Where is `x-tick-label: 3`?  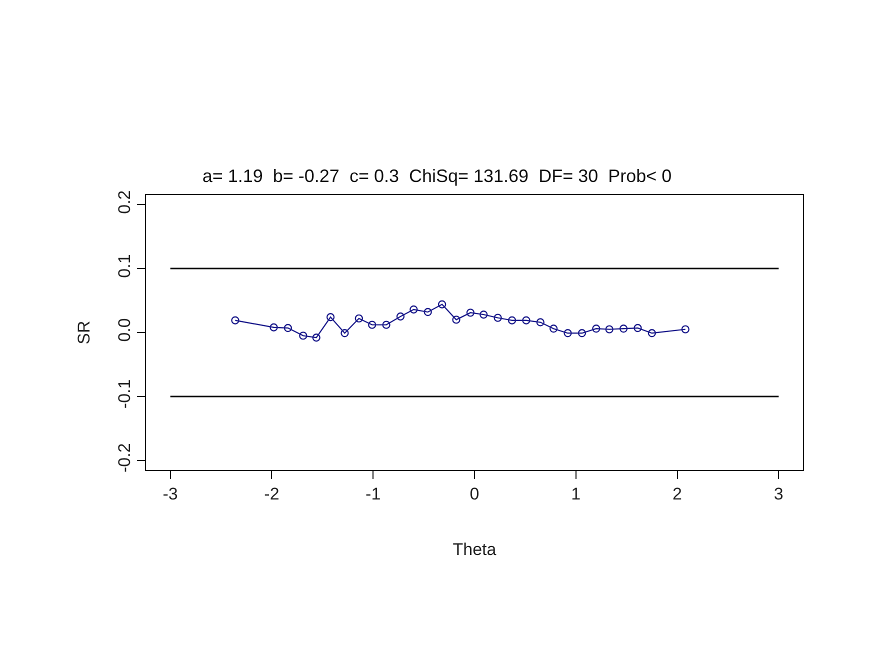 x-tick-label: 3 is located at coordinates (779, 494).